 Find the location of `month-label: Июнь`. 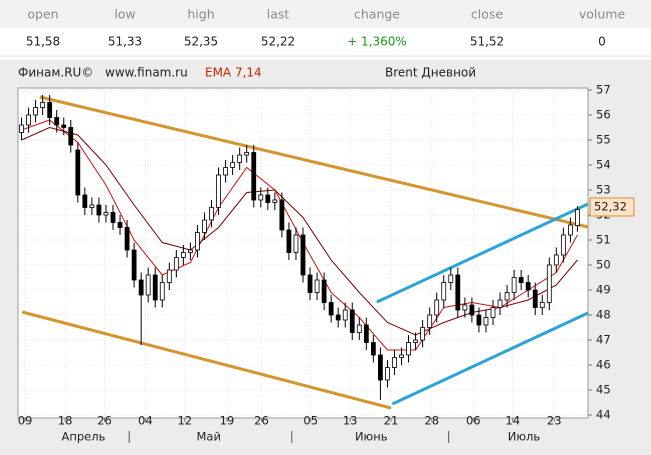

month-label: Июнь is located at coordinates (371, 437).